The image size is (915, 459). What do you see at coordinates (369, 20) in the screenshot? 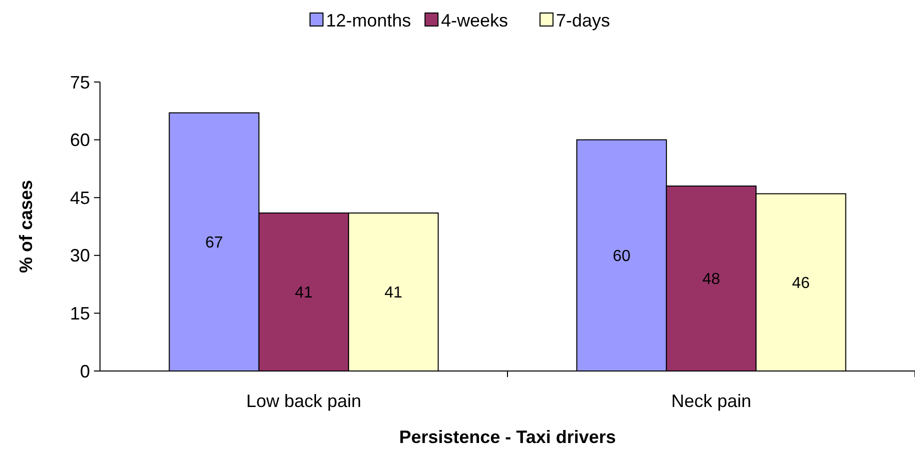
I see `legend-label: 12-months` at bounding box center [369, 20].